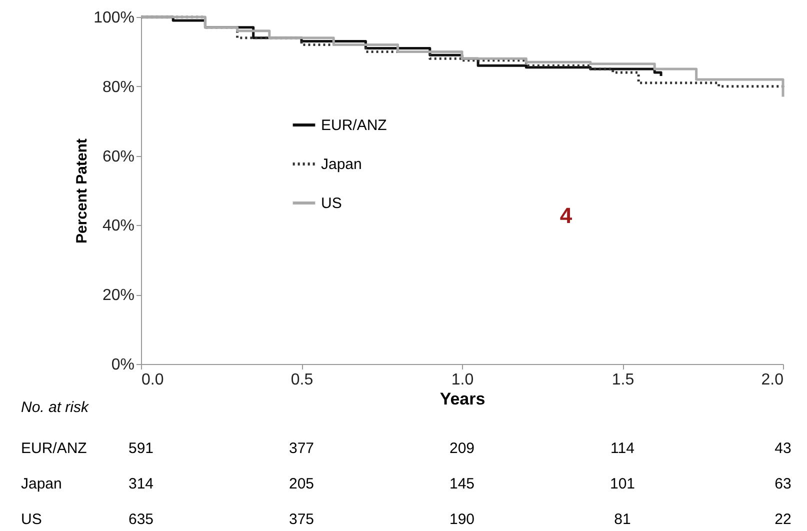  I want to click on y-tick-label: 100%, so click(114, 18).